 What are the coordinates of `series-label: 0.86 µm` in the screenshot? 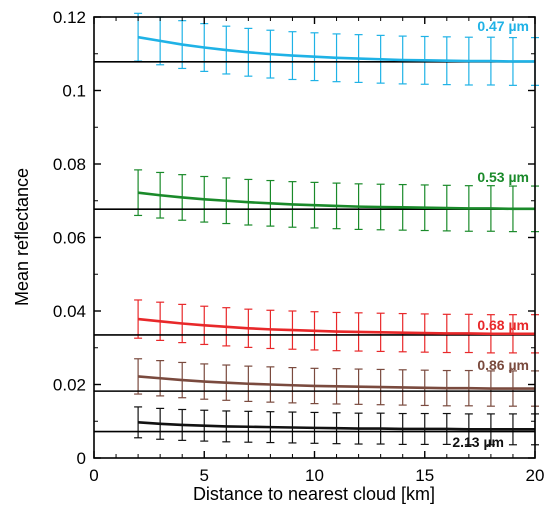 It's located at (503, 365).